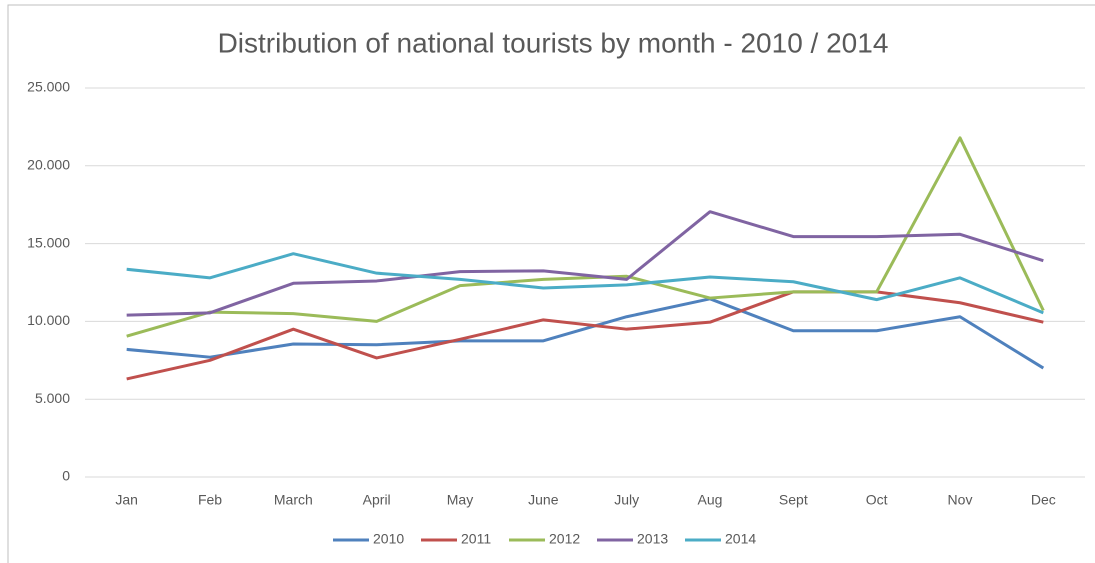 Image resolution: width=1095 pixels, height=563 pixels. I want to click on legend-label: 2010, so click(388, 539).